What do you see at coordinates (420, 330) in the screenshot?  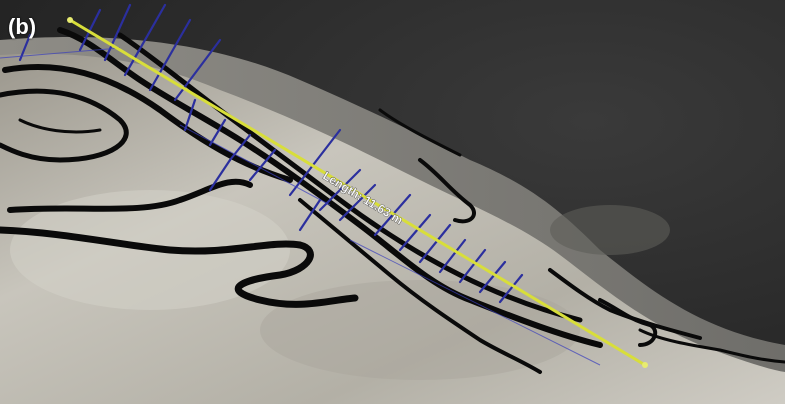 I see `shadow-patch` at bounding box center [420, 330].